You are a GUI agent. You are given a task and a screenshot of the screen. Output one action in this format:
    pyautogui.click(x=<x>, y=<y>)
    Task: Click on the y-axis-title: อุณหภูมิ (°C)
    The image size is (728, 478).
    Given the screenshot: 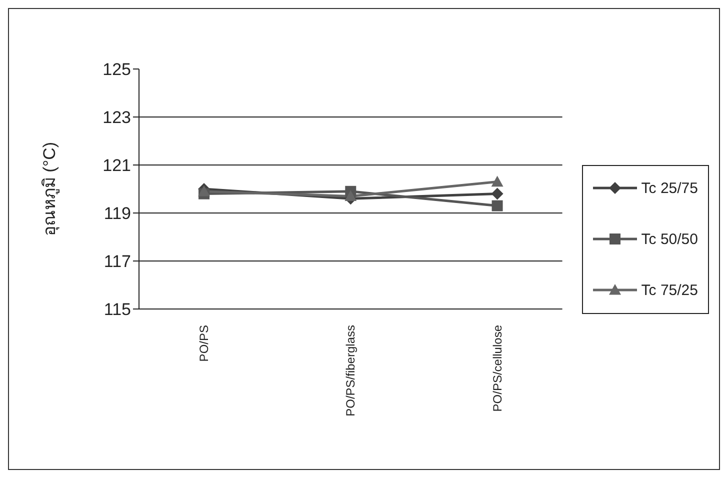 What is the action you would take?
    pyautogui.click(x=50, y=189)
    